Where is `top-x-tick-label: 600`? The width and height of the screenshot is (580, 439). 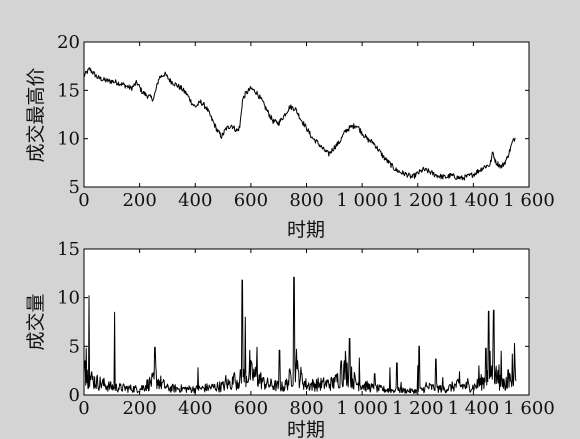
top-x-tick-label: 600 is located at coordinates (251, 200).